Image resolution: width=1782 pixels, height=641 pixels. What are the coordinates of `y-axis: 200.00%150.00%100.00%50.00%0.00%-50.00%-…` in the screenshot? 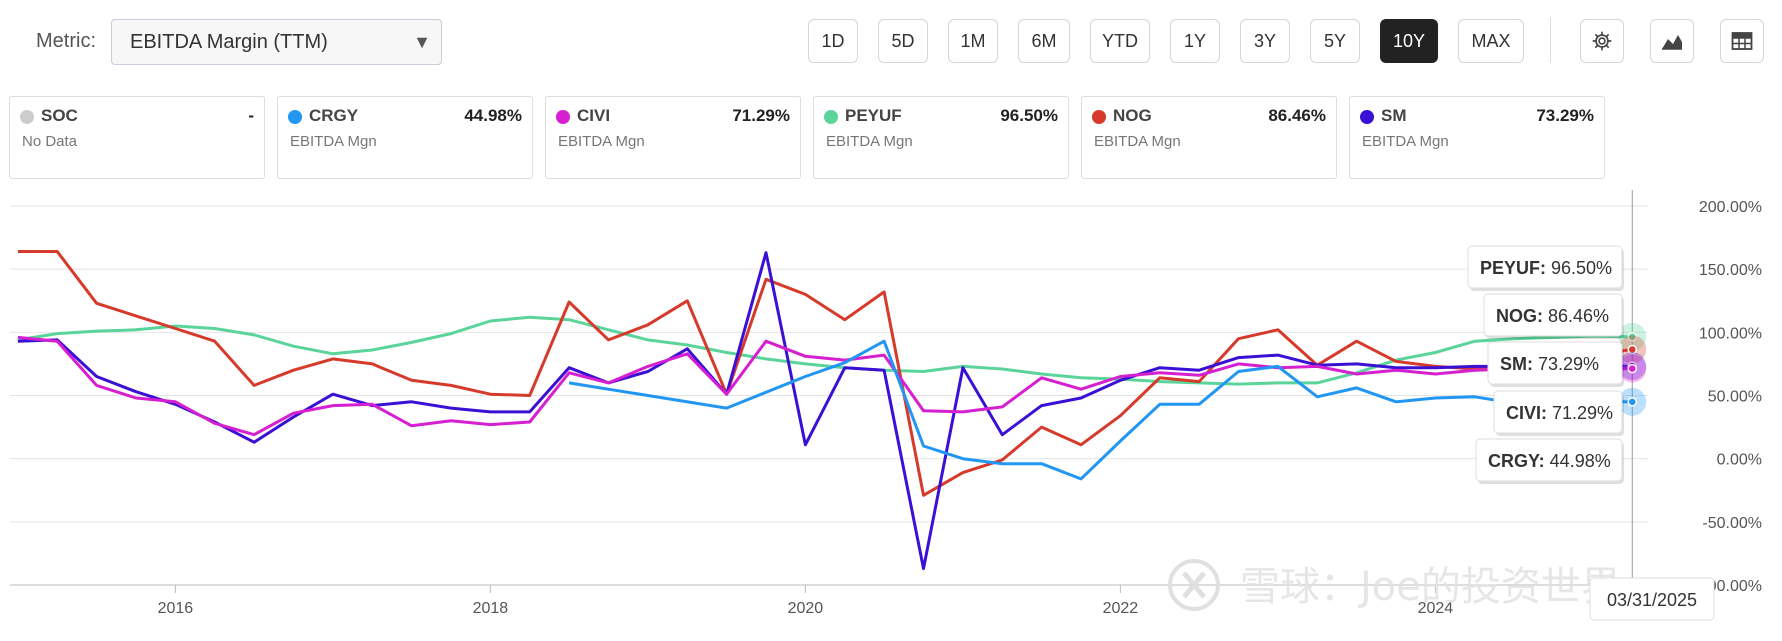 It's located at (1728, 397).